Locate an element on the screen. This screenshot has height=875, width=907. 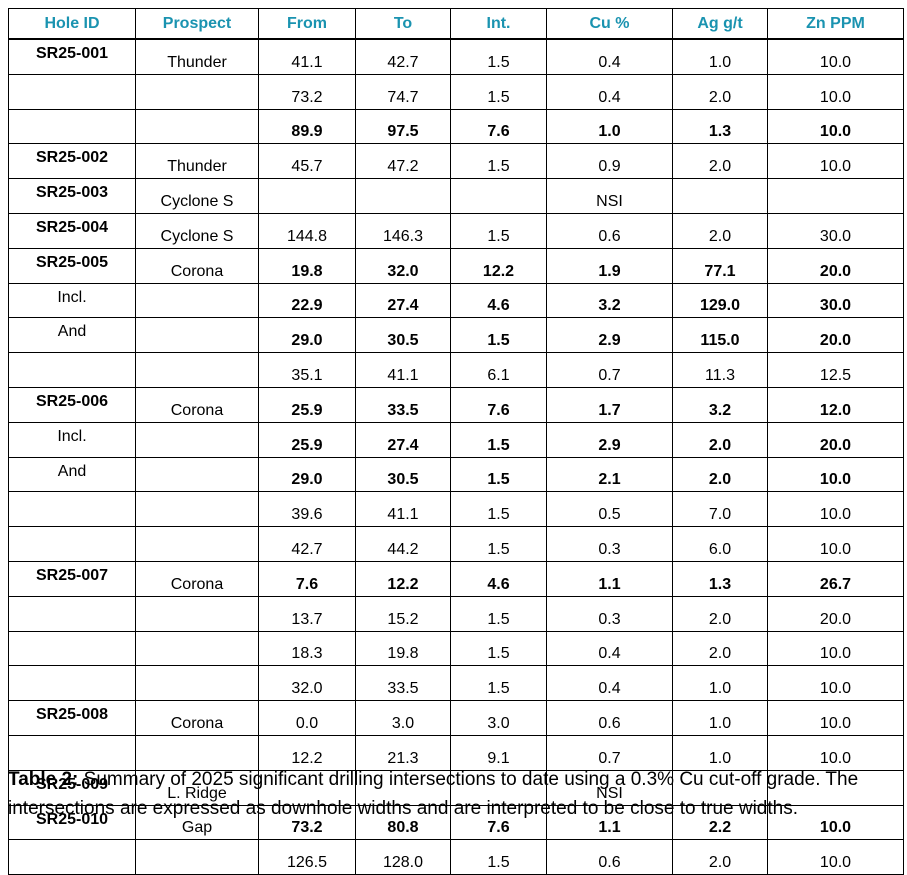
table-row: SR25-007 Corona 7.6 12.2 4.6 1.1 1.3 26.7 is located at coordinates (456, 578).